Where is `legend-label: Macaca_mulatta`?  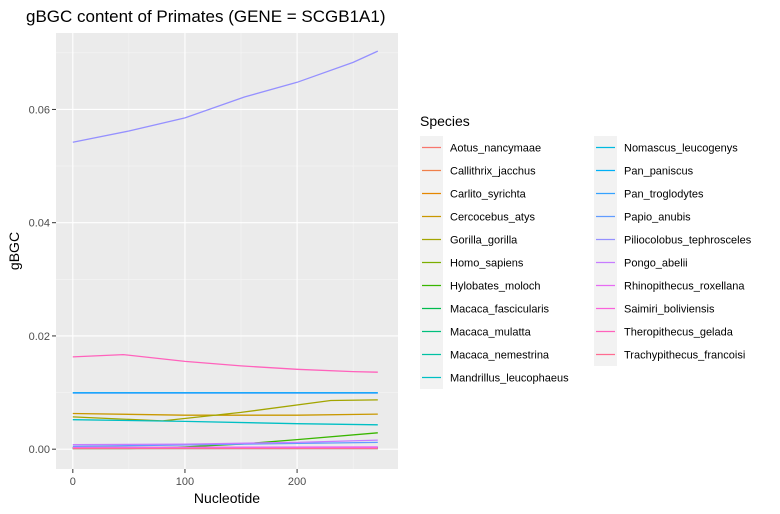
legend-label: Macaca_mulatta is located at coordinates (491, 333).